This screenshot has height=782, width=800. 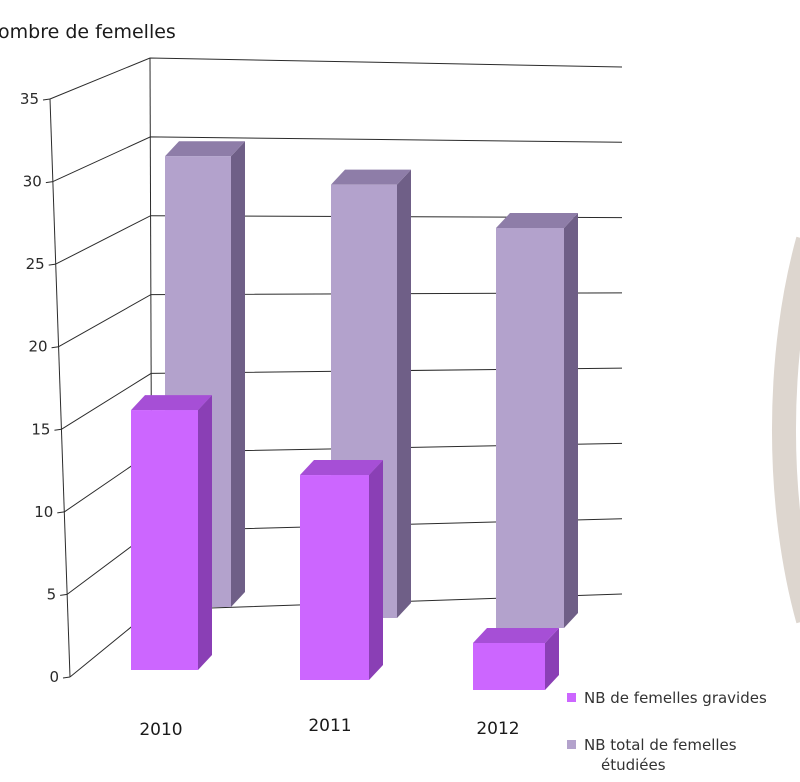 What do you see at coordinates (497, 729) in the screenshot?
I see `x-category-label: 2012` at bounding box center [497, 729].